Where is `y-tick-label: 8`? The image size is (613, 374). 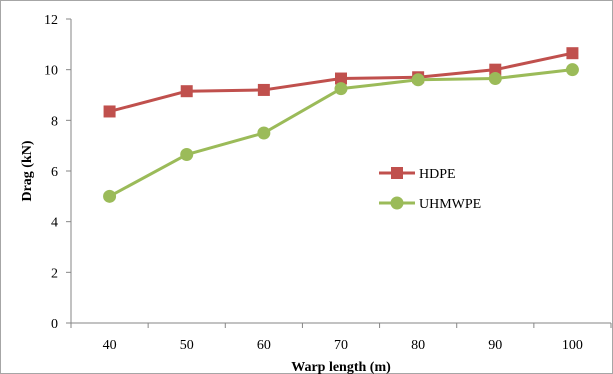
y-tick-label: 8 is located at coordinates (54, 121).